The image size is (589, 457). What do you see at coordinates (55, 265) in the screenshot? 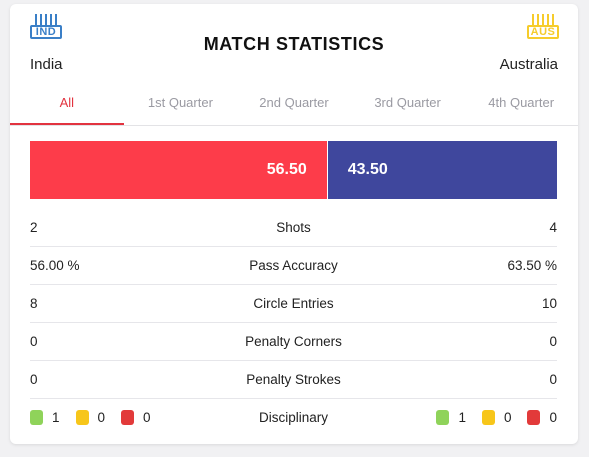
I see `home-value: 56.00 %` at bounding box center [55, 265].